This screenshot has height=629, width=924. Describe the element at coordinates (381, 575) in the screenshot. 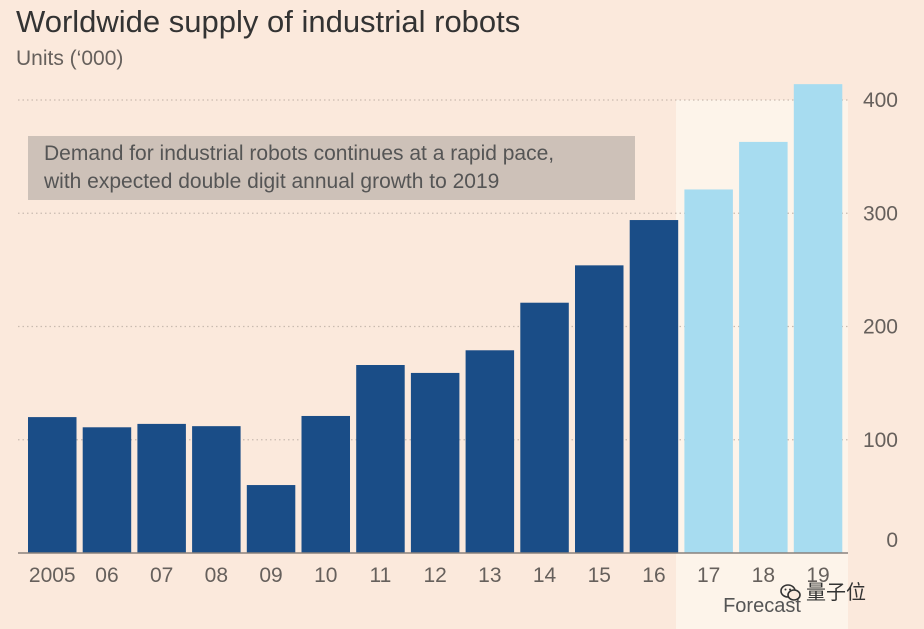

I see `x-tick-label: 11` at that location.